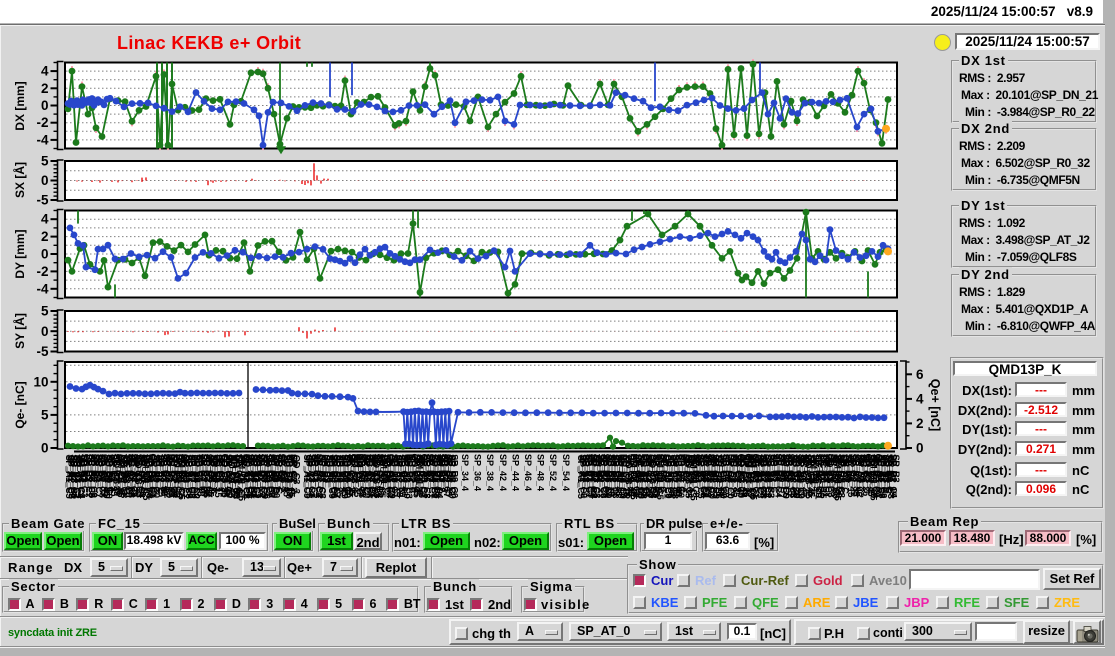 This screenshot has width=1115, height=656. Describe the element at coordinates (920, 374) in the screenshot. I see `svg-text: 6` at that location.